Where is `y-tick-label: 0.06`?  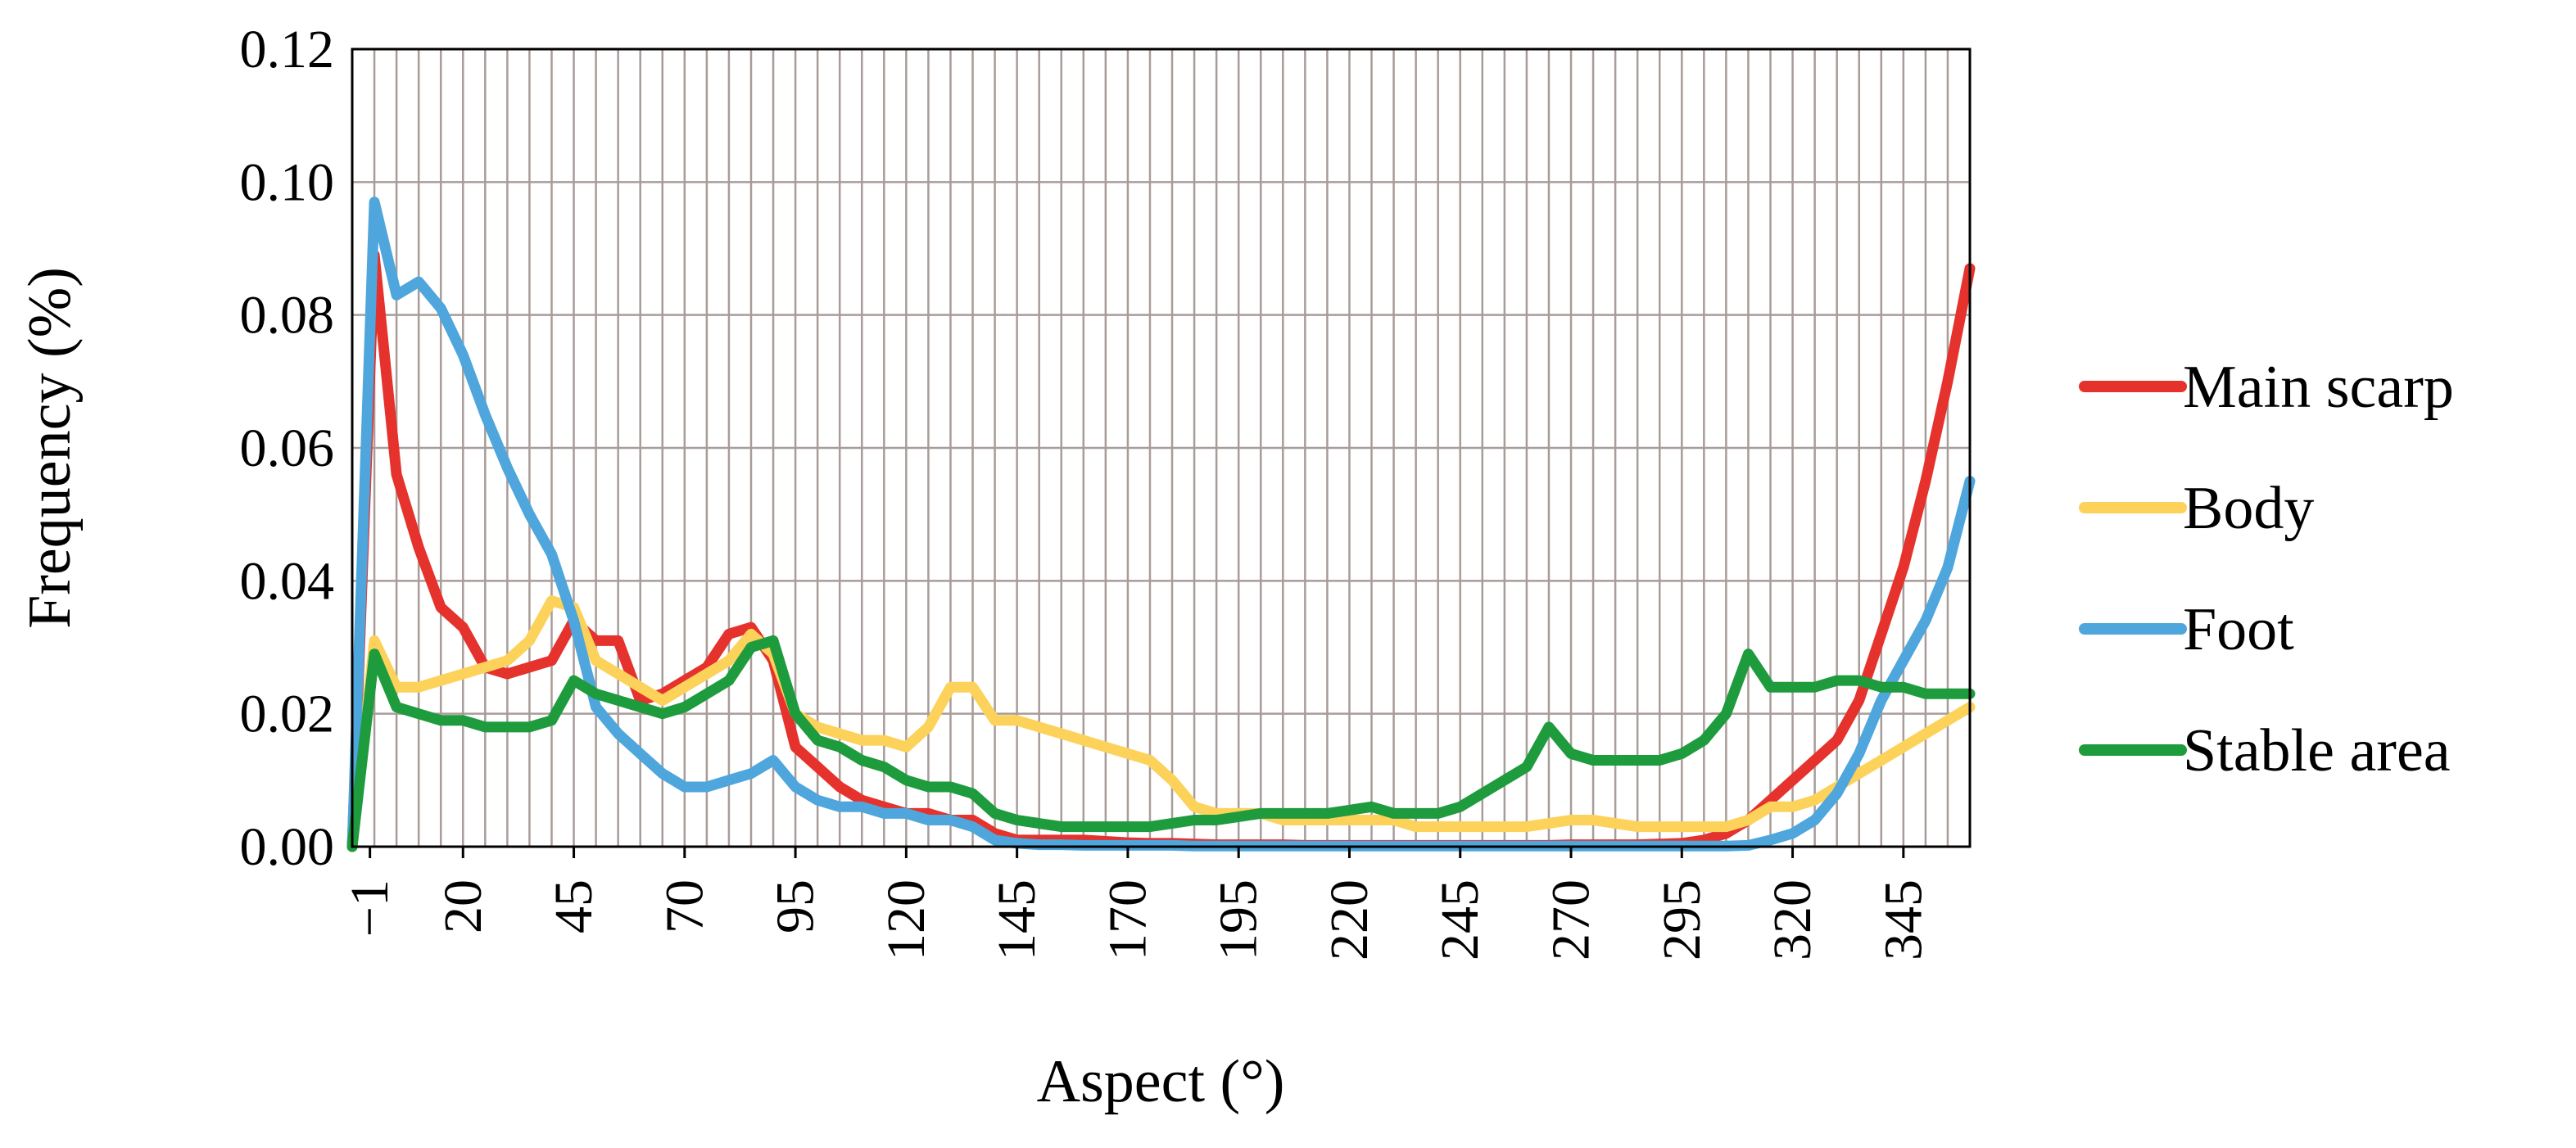
y-tick-label: 0.06 is located at coordinates (287, 448).